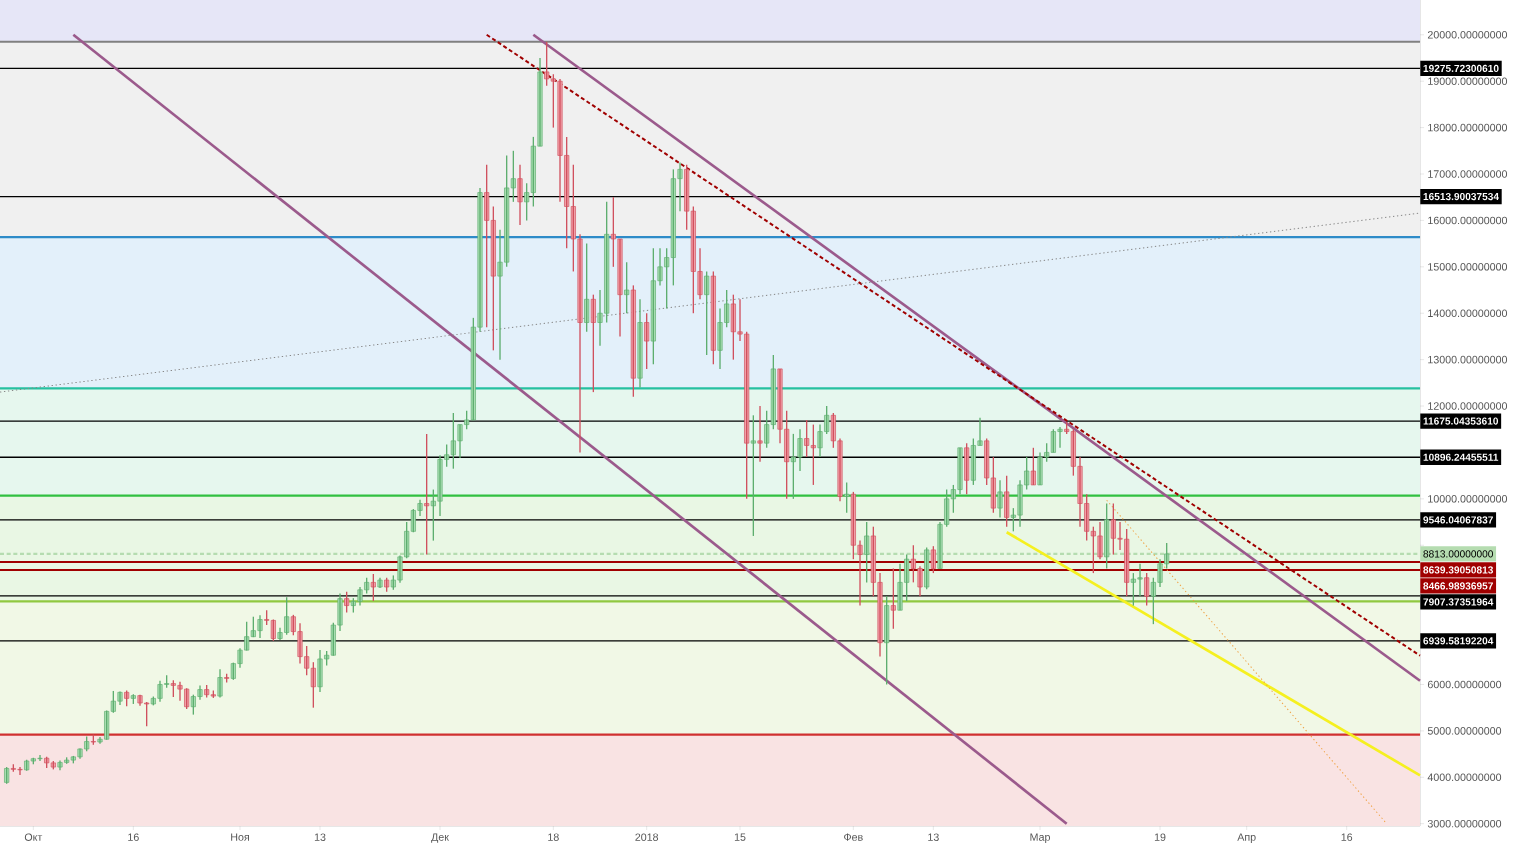 The image size is (1515, 845). Describe the element at coordinates (1468, 499) in the screenshot. I see `y-tick-label: 10000.00000000` at that location.